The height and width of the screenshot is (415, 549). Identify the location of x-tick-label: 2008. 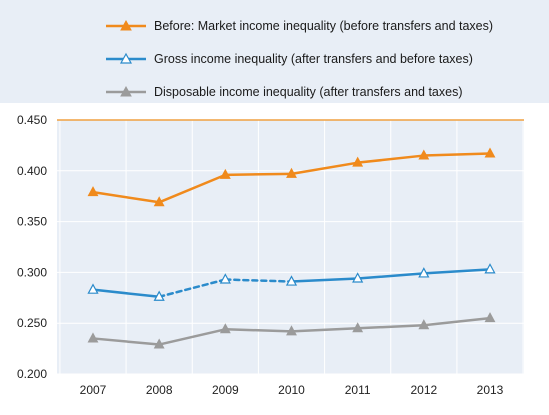
(159, 390).